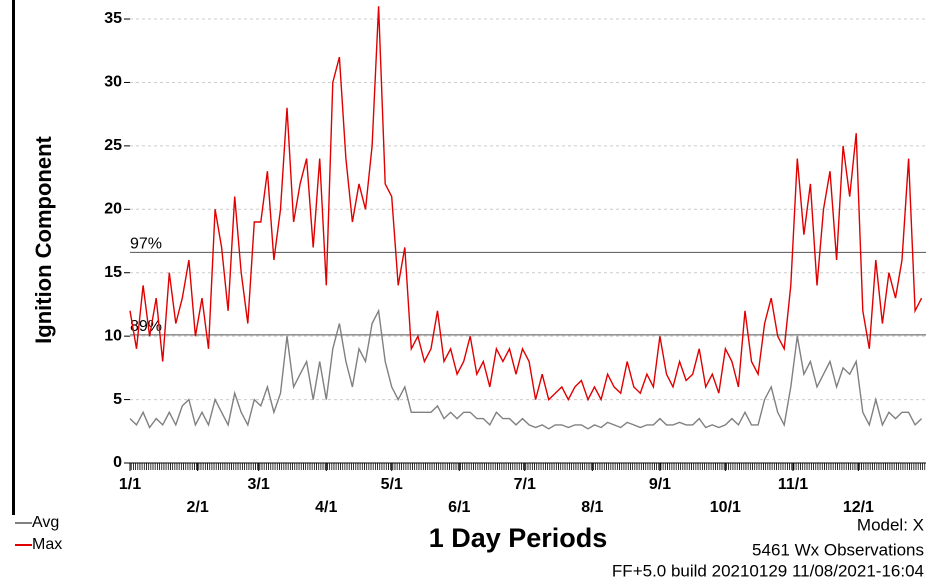  What do you see at coordinates (197, 507) in the screenshot?
I see `x-tick-label: 2/1` at bounding box center [197, 507].